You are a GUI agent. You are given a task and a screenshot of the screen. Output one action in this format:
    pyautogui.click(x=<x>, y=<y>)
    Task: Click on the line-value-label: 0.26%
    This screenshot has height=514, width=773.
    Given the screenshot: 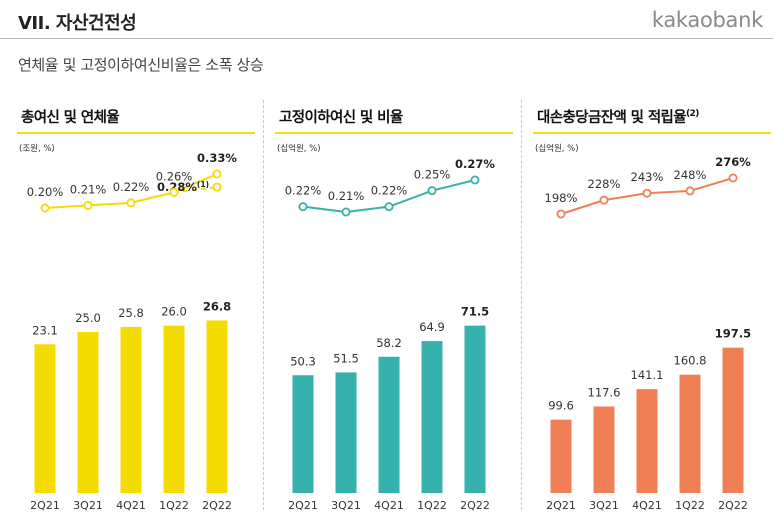 What is the action you would take?
    pyautogui.click(x=174, y=176)
    